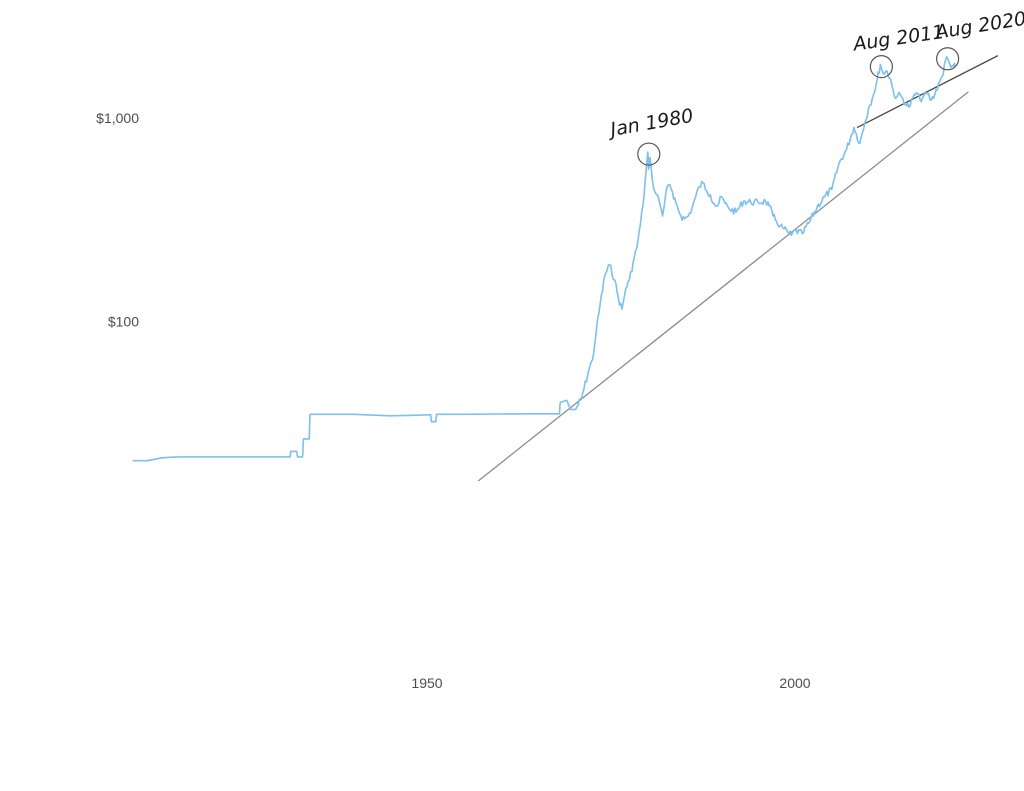 Image resolution: width=1024 pixels, height=791 pixels. Describe the element at coordinates (927, 91) in the screenshot. I see `recent-trendline` at that location.